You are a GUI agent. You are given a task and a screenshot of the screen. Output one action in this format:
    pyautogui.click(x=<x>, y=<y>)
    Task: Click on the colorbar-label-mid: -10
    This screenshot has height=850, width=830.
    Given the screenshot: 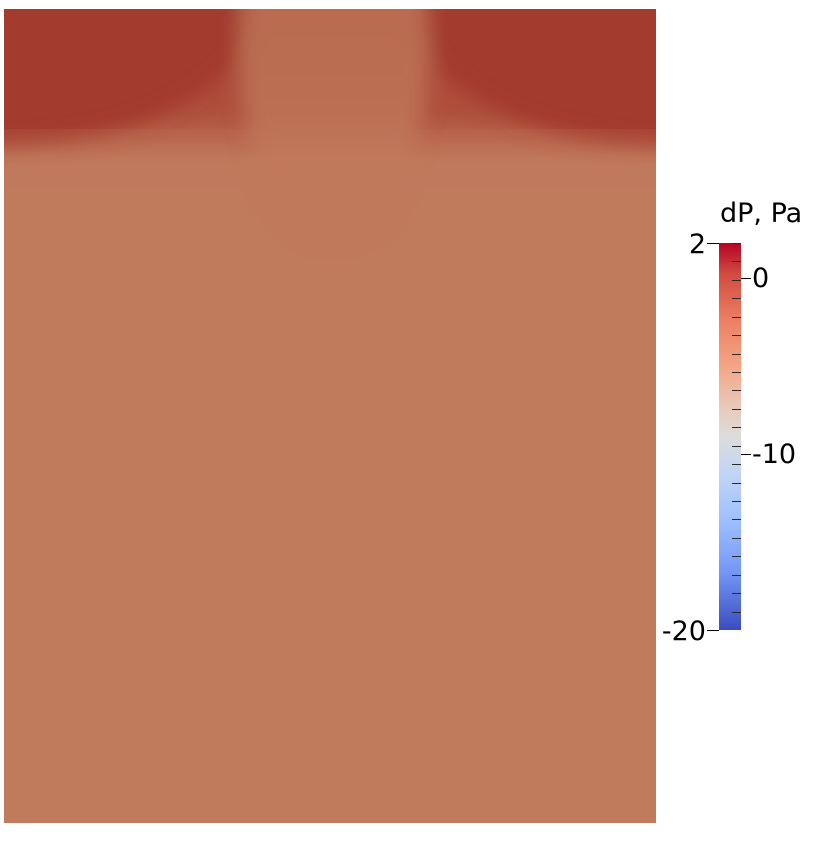 What is the action you would take?
    pyautogui.click(x=774, y=454)
    